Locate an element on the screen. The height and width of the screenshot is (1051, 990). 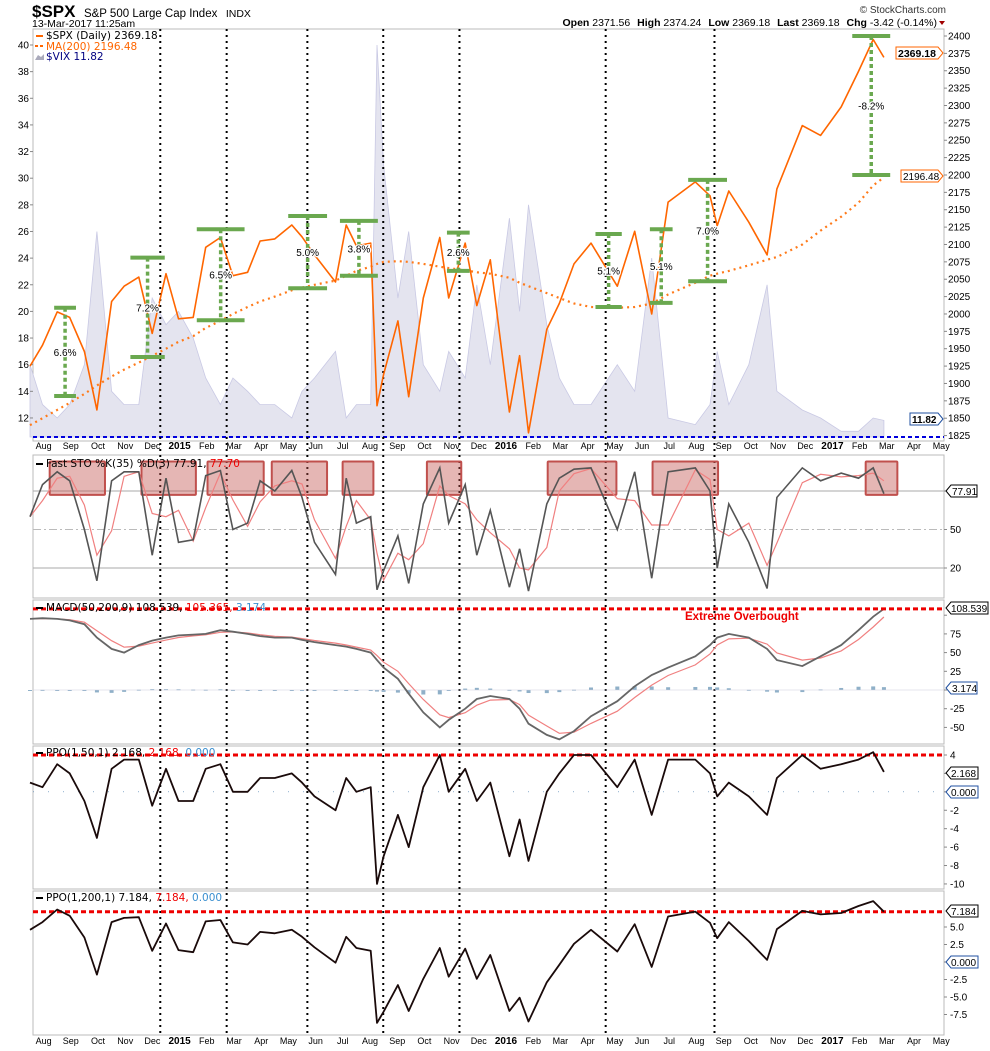
ppo50-legend-swatch is located at coordinates (39, 753).